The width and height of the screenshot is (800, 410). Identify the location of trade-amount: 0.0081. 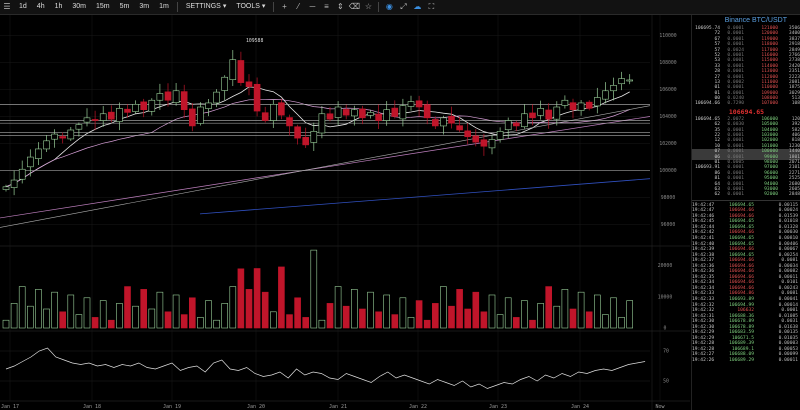
(789, 261).